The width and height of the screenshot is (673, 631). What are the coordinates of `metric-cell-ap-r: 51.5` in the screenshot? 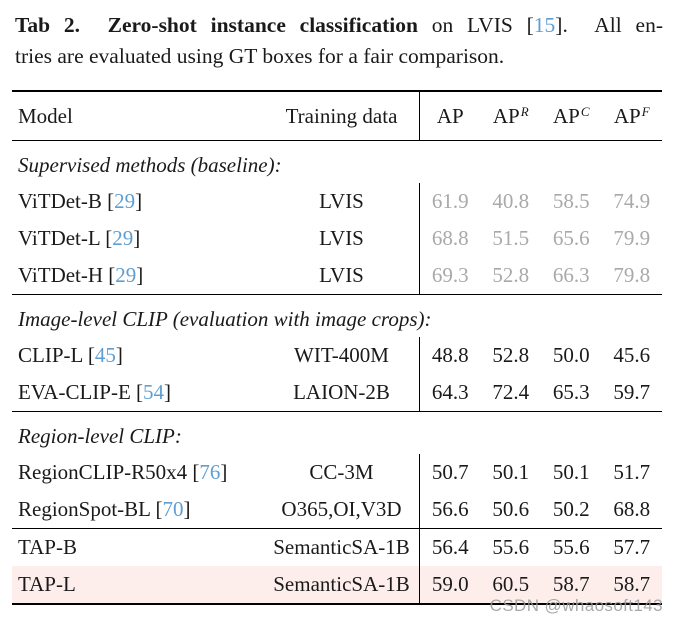 It's located at (511, 238).